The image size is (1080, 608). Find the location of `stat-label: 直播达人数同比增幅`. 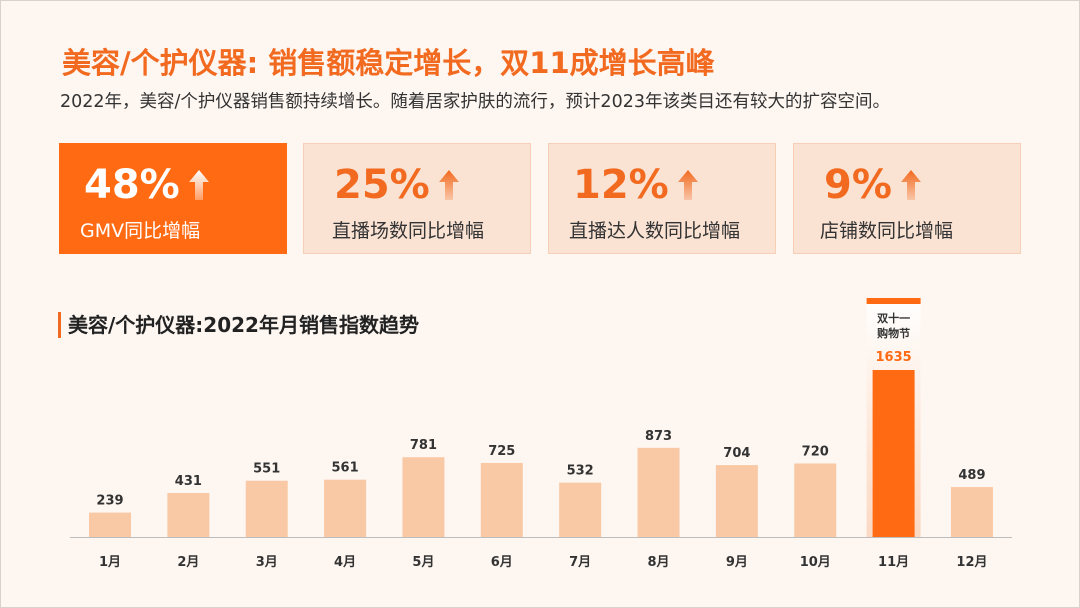

stat-label: 直播达人数同比增幅 is located at coordinates (655, 231).